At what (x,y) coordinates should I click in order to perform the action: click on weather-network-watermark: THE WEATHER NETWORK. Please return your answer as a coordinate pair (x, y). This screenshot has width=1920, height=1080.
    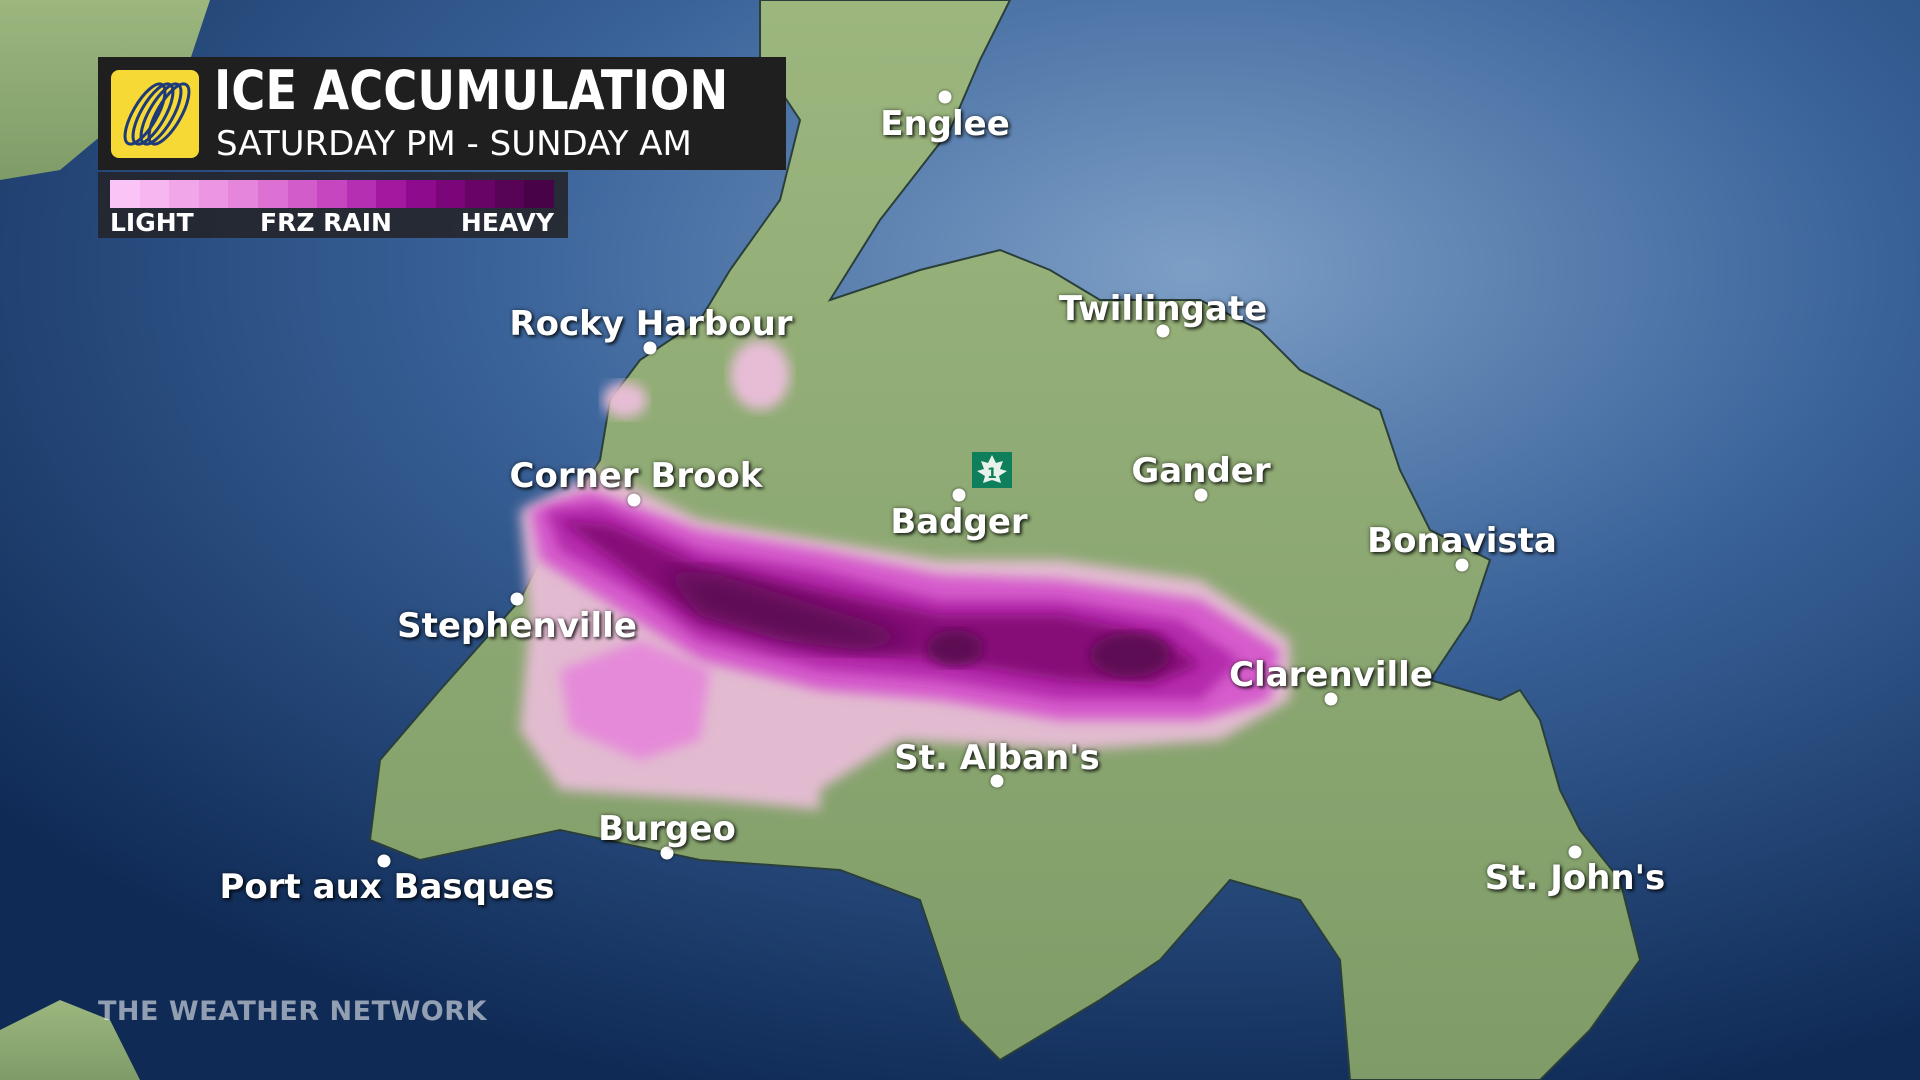
    Looking at the image, I should click on (292, 1011).